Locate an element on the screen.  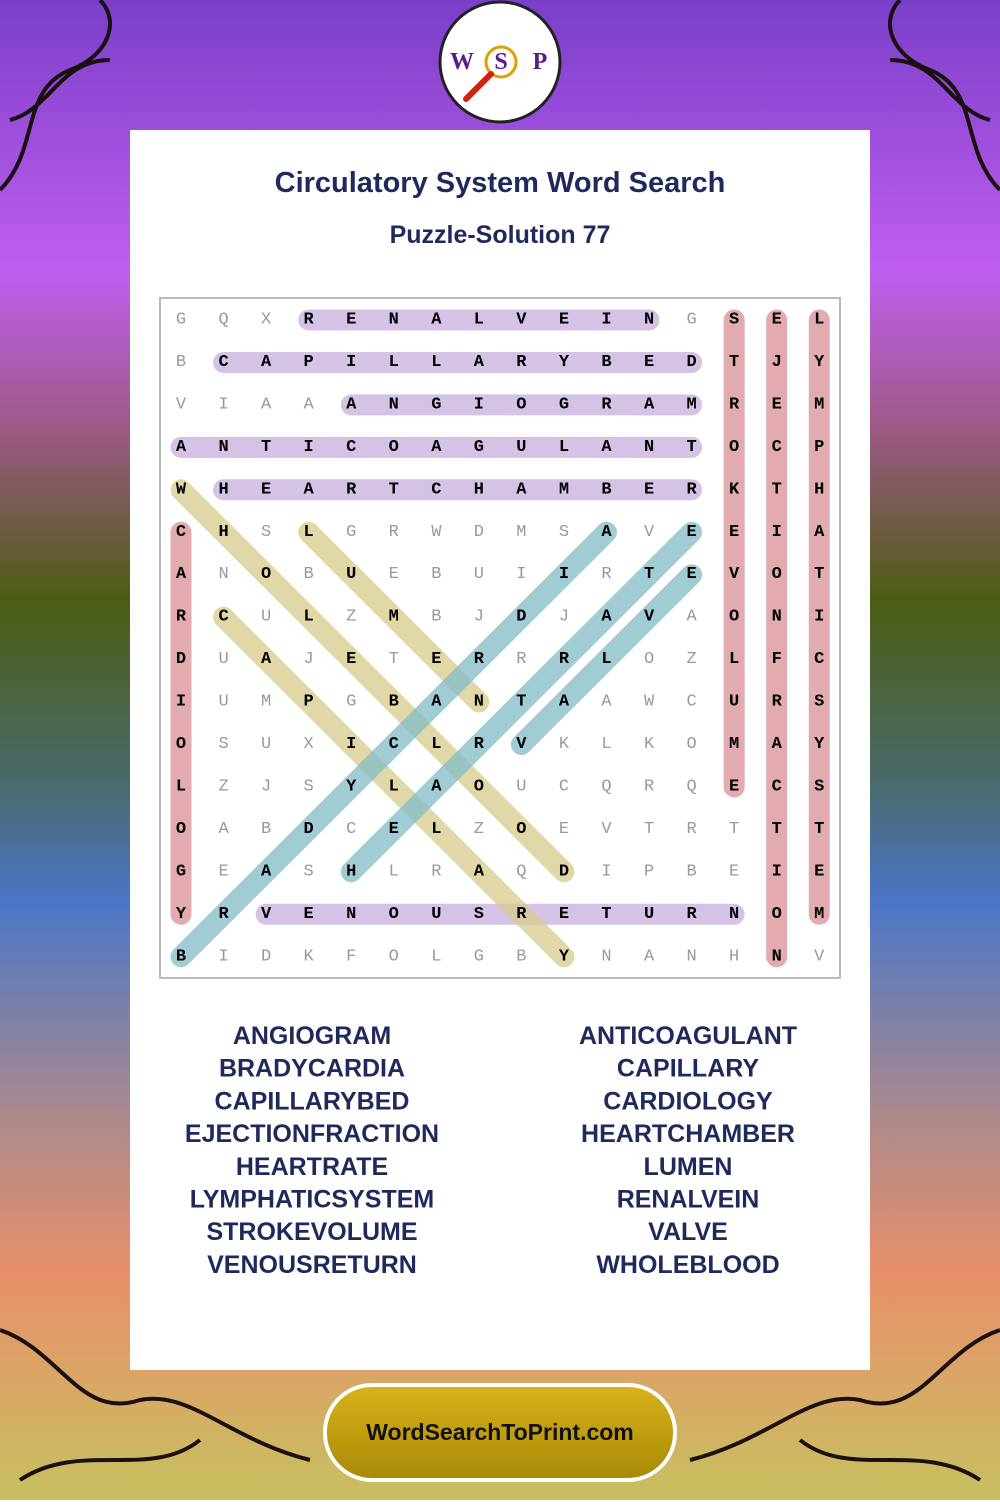
footer-text: WordSearchToPrint.com is located at coordinates (500, 1432).